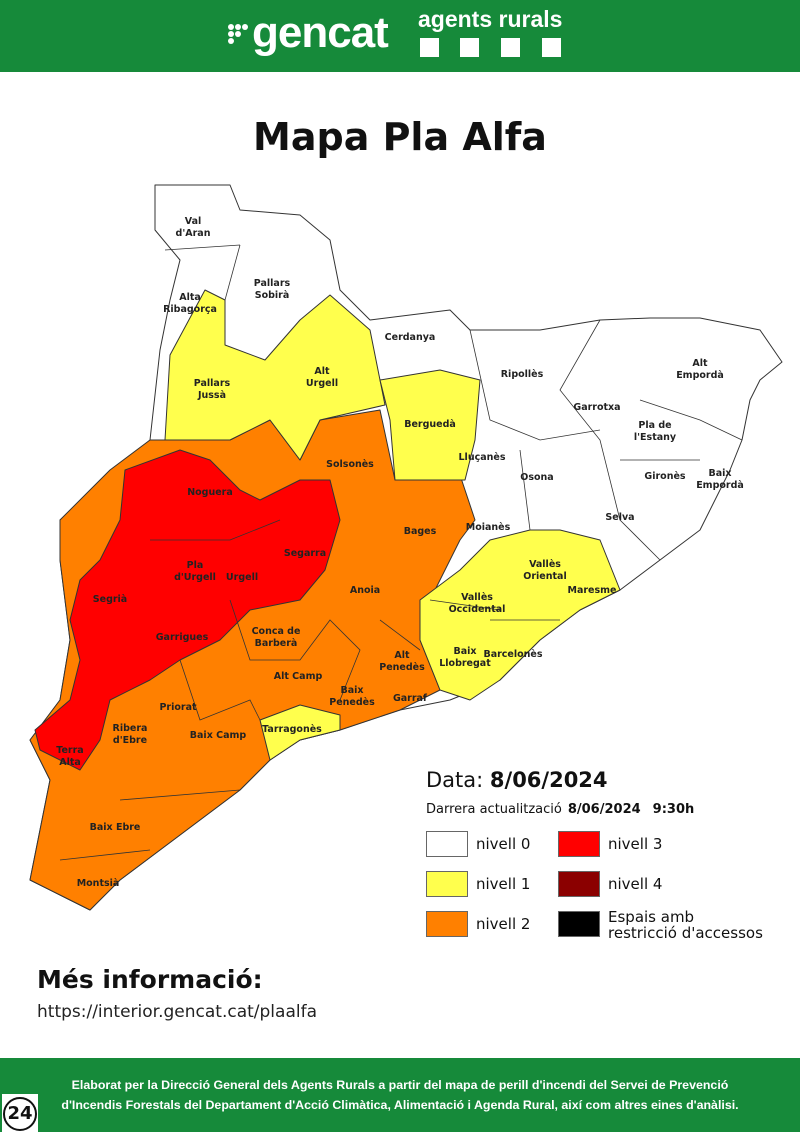 This screenshot has height=1132, width=800. What do you see at coordinates (503, 844) in the screenshot?
I see `legend-label: nivell 0` at bounding box center [503, 844].